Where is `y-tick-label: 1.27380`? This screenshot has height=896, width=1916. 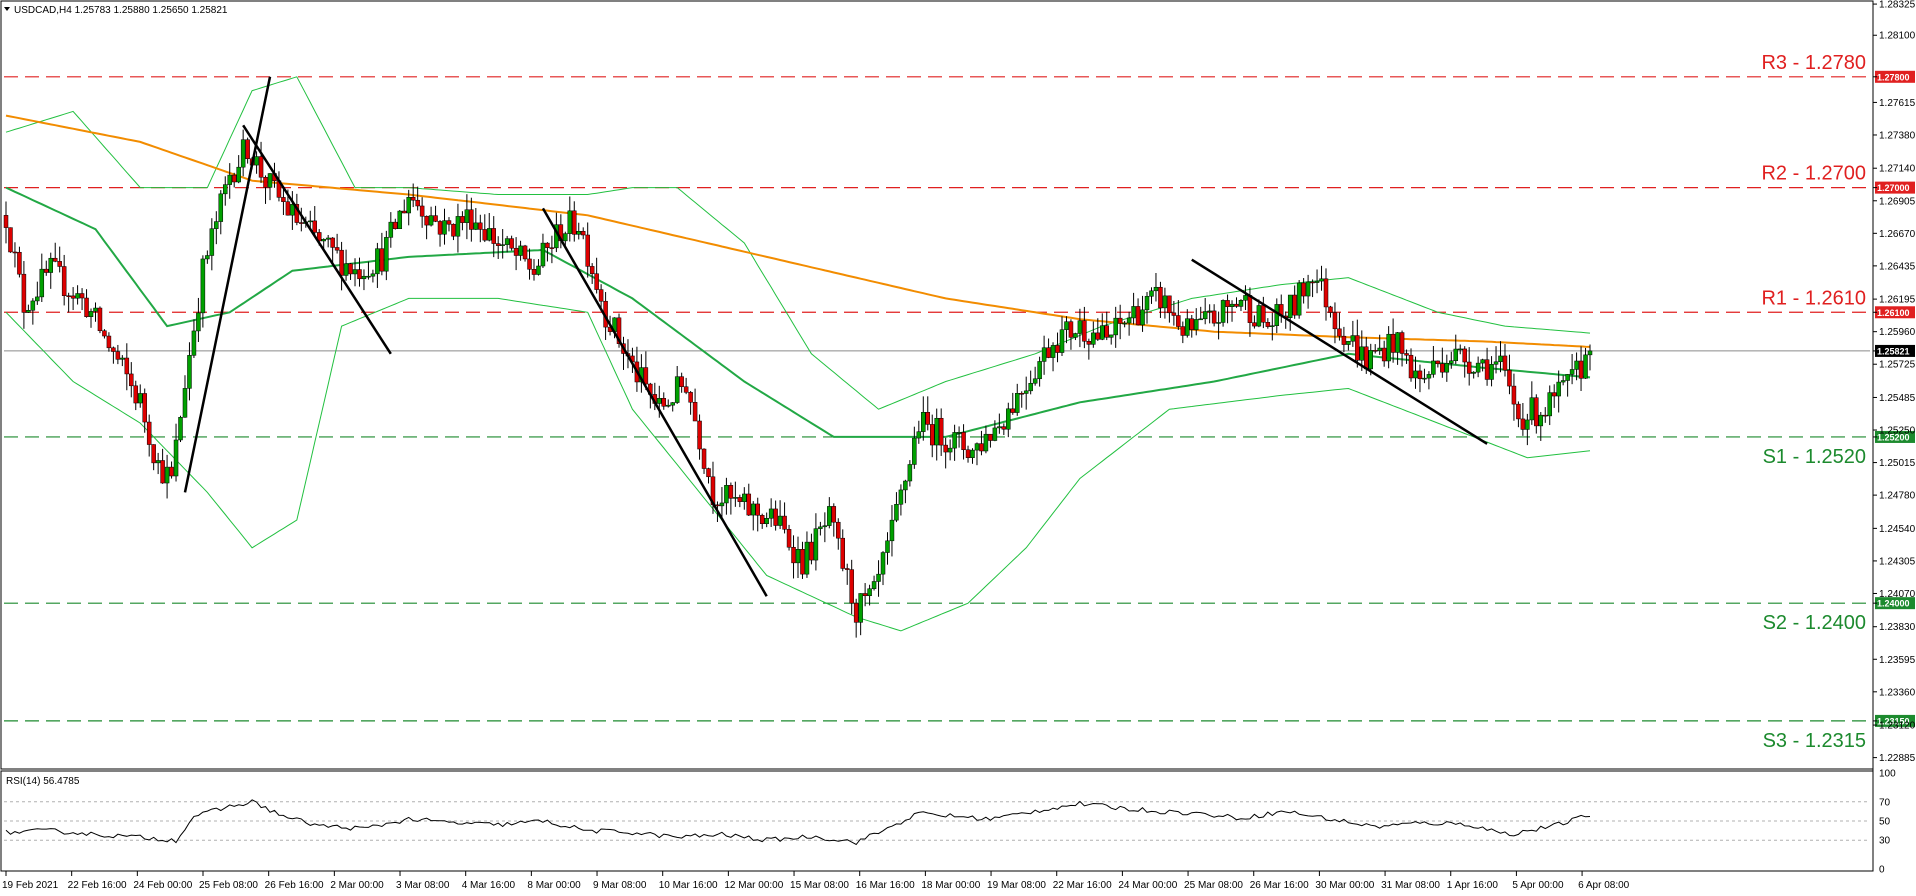
y-tick-label: 1.27380 is located at coordinates (1897, 135).